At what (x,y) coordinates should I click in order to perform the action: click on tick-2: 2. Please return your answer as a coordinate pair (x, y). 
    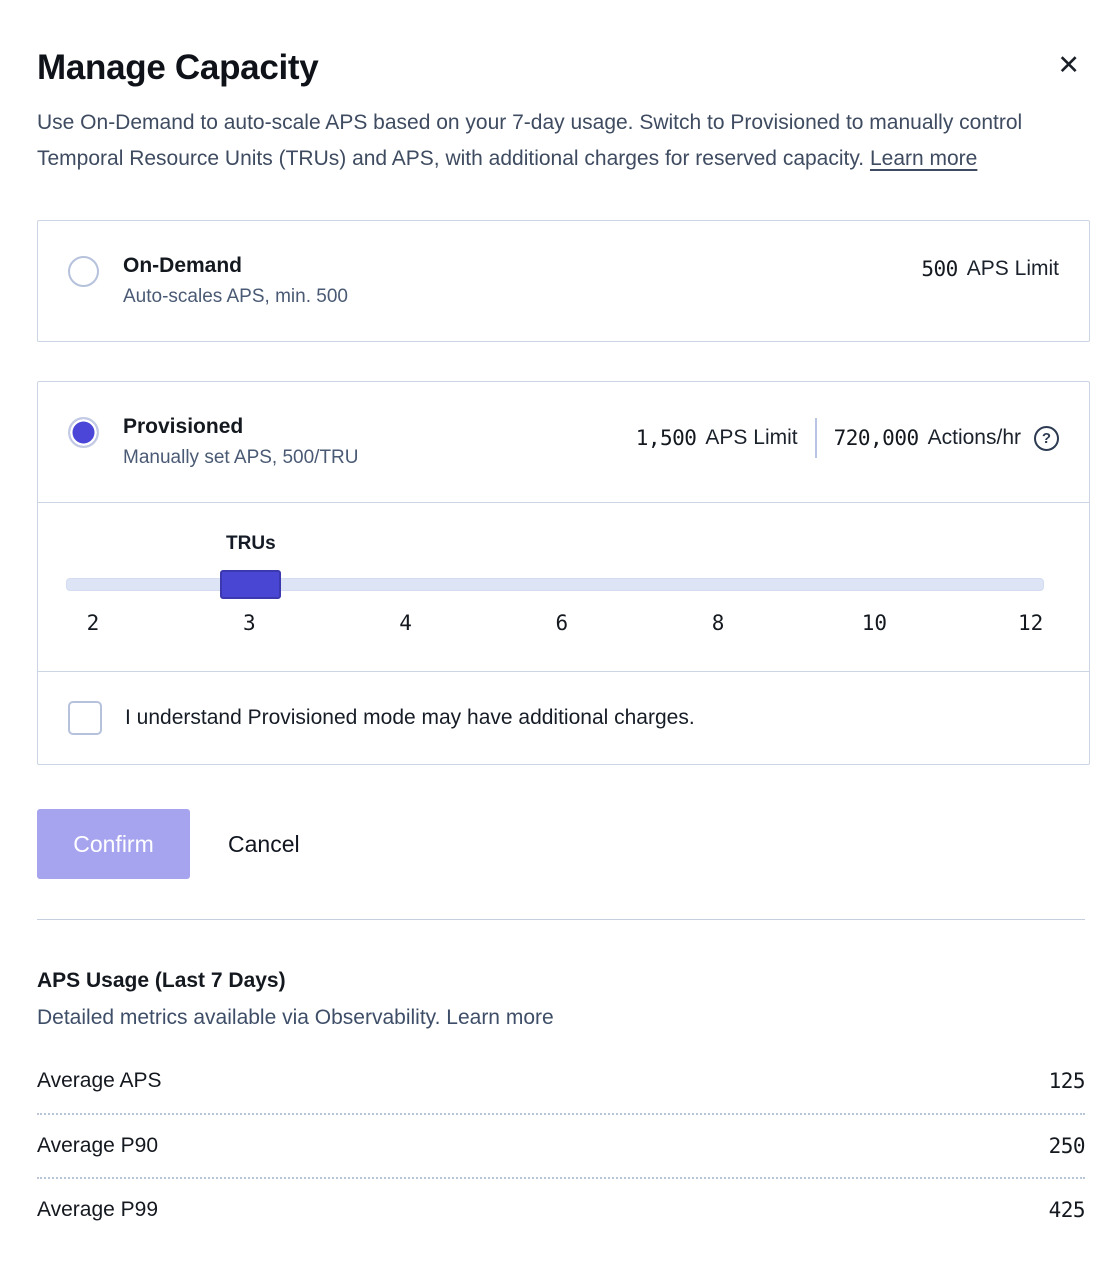
    Looking at the image, I should click on (93, 623).